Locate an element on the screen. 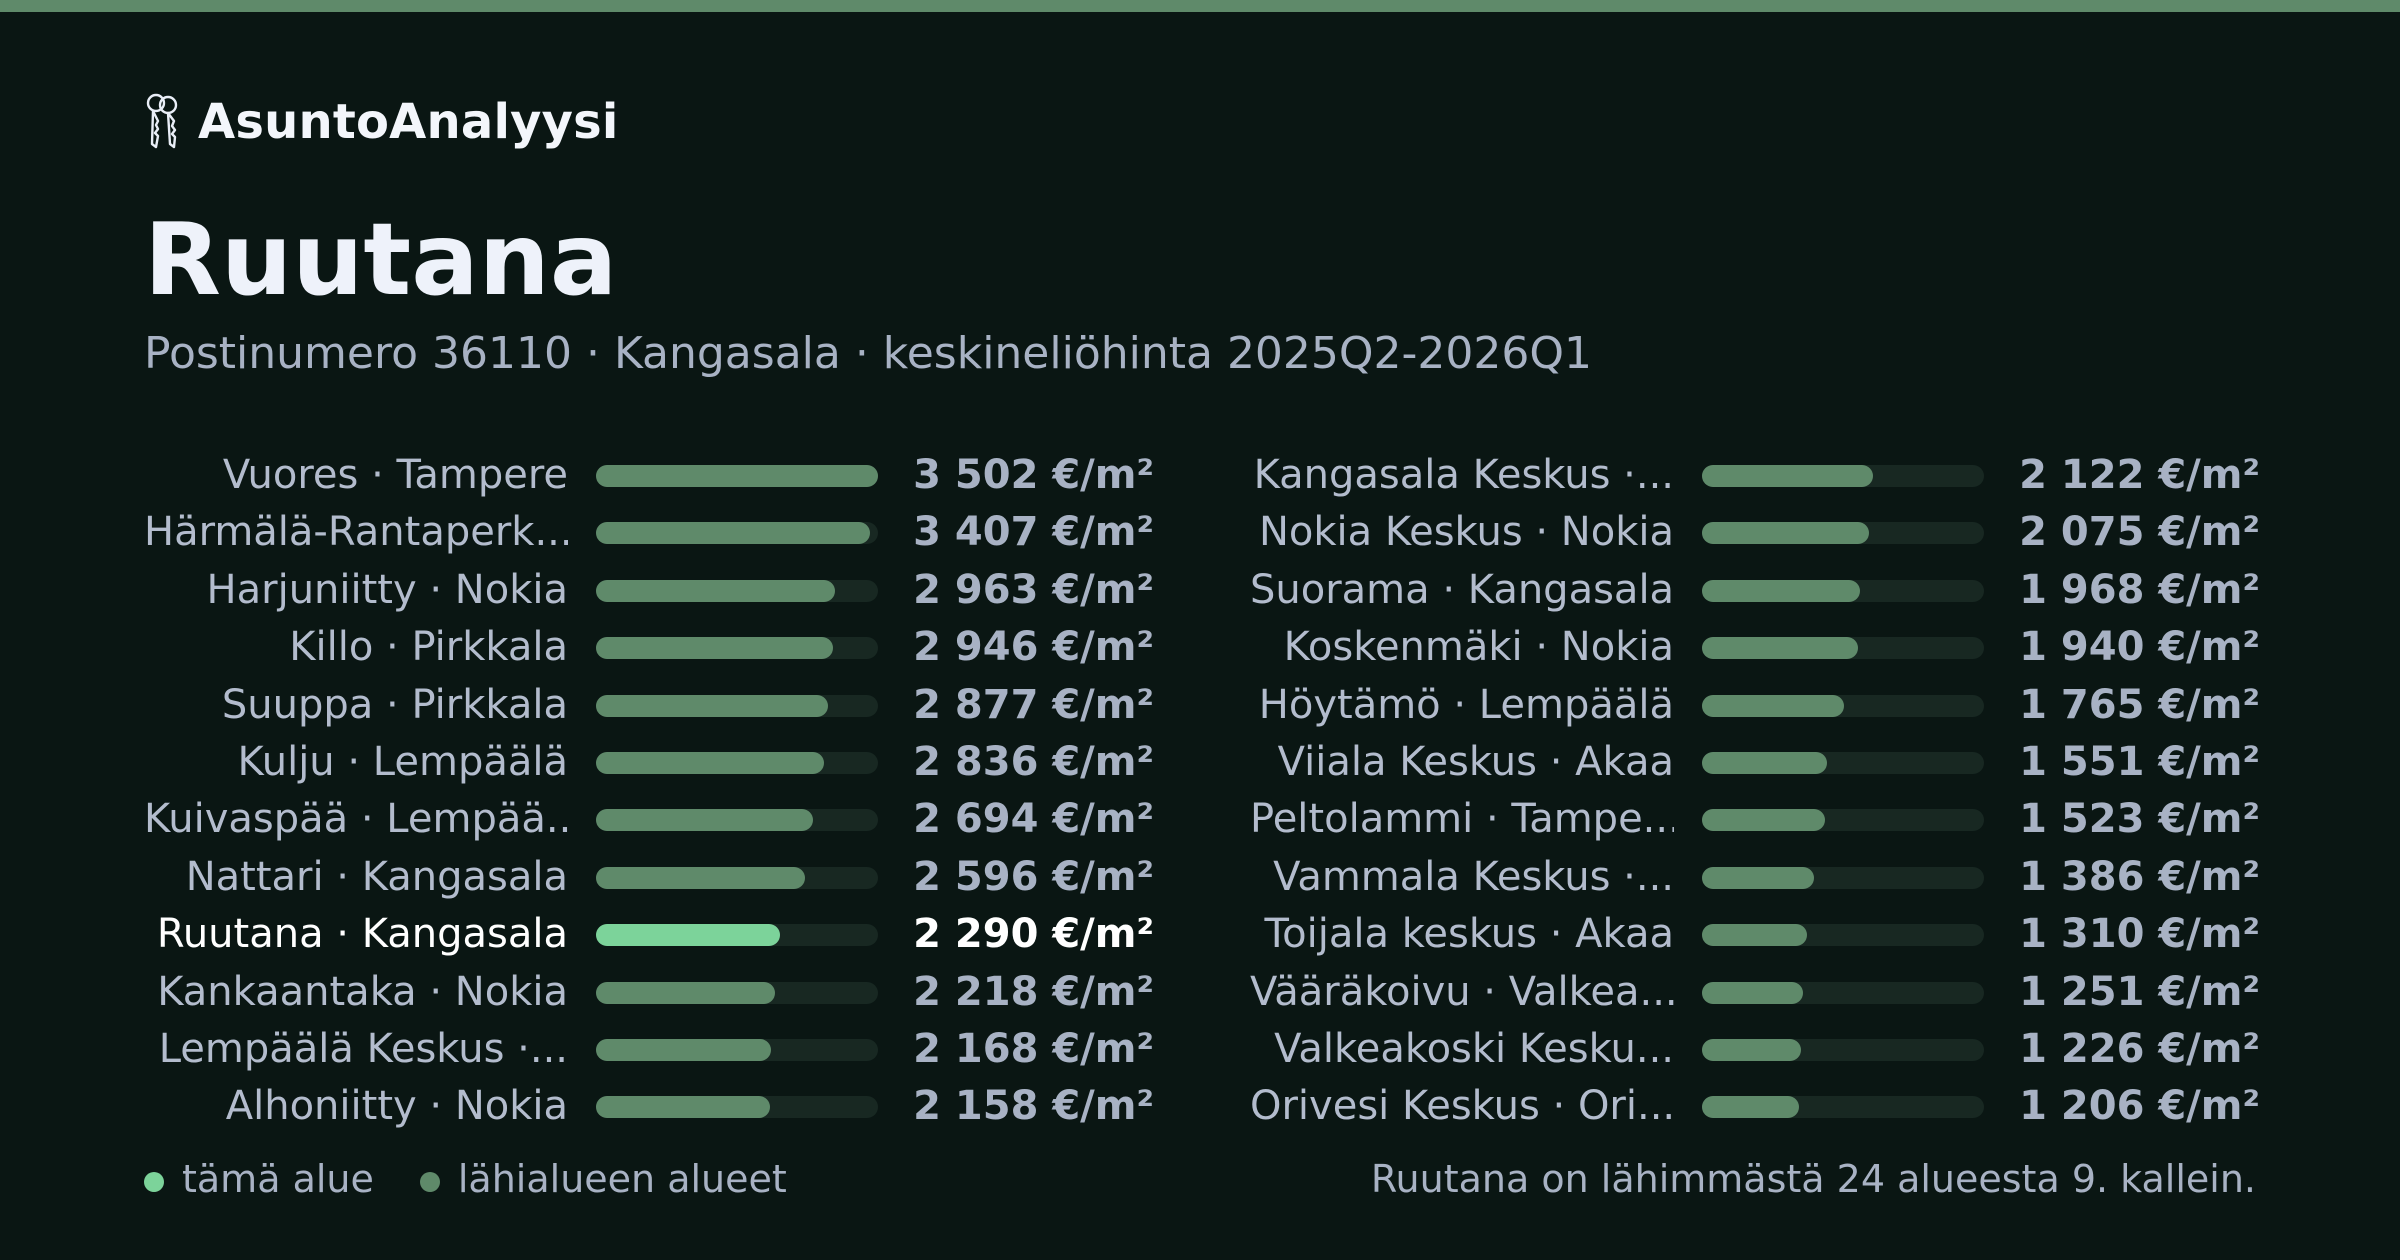 The image size is (2400, 1260). bar-label: Nokia Keskus · Nokia is located at coordinates (1466, 532).